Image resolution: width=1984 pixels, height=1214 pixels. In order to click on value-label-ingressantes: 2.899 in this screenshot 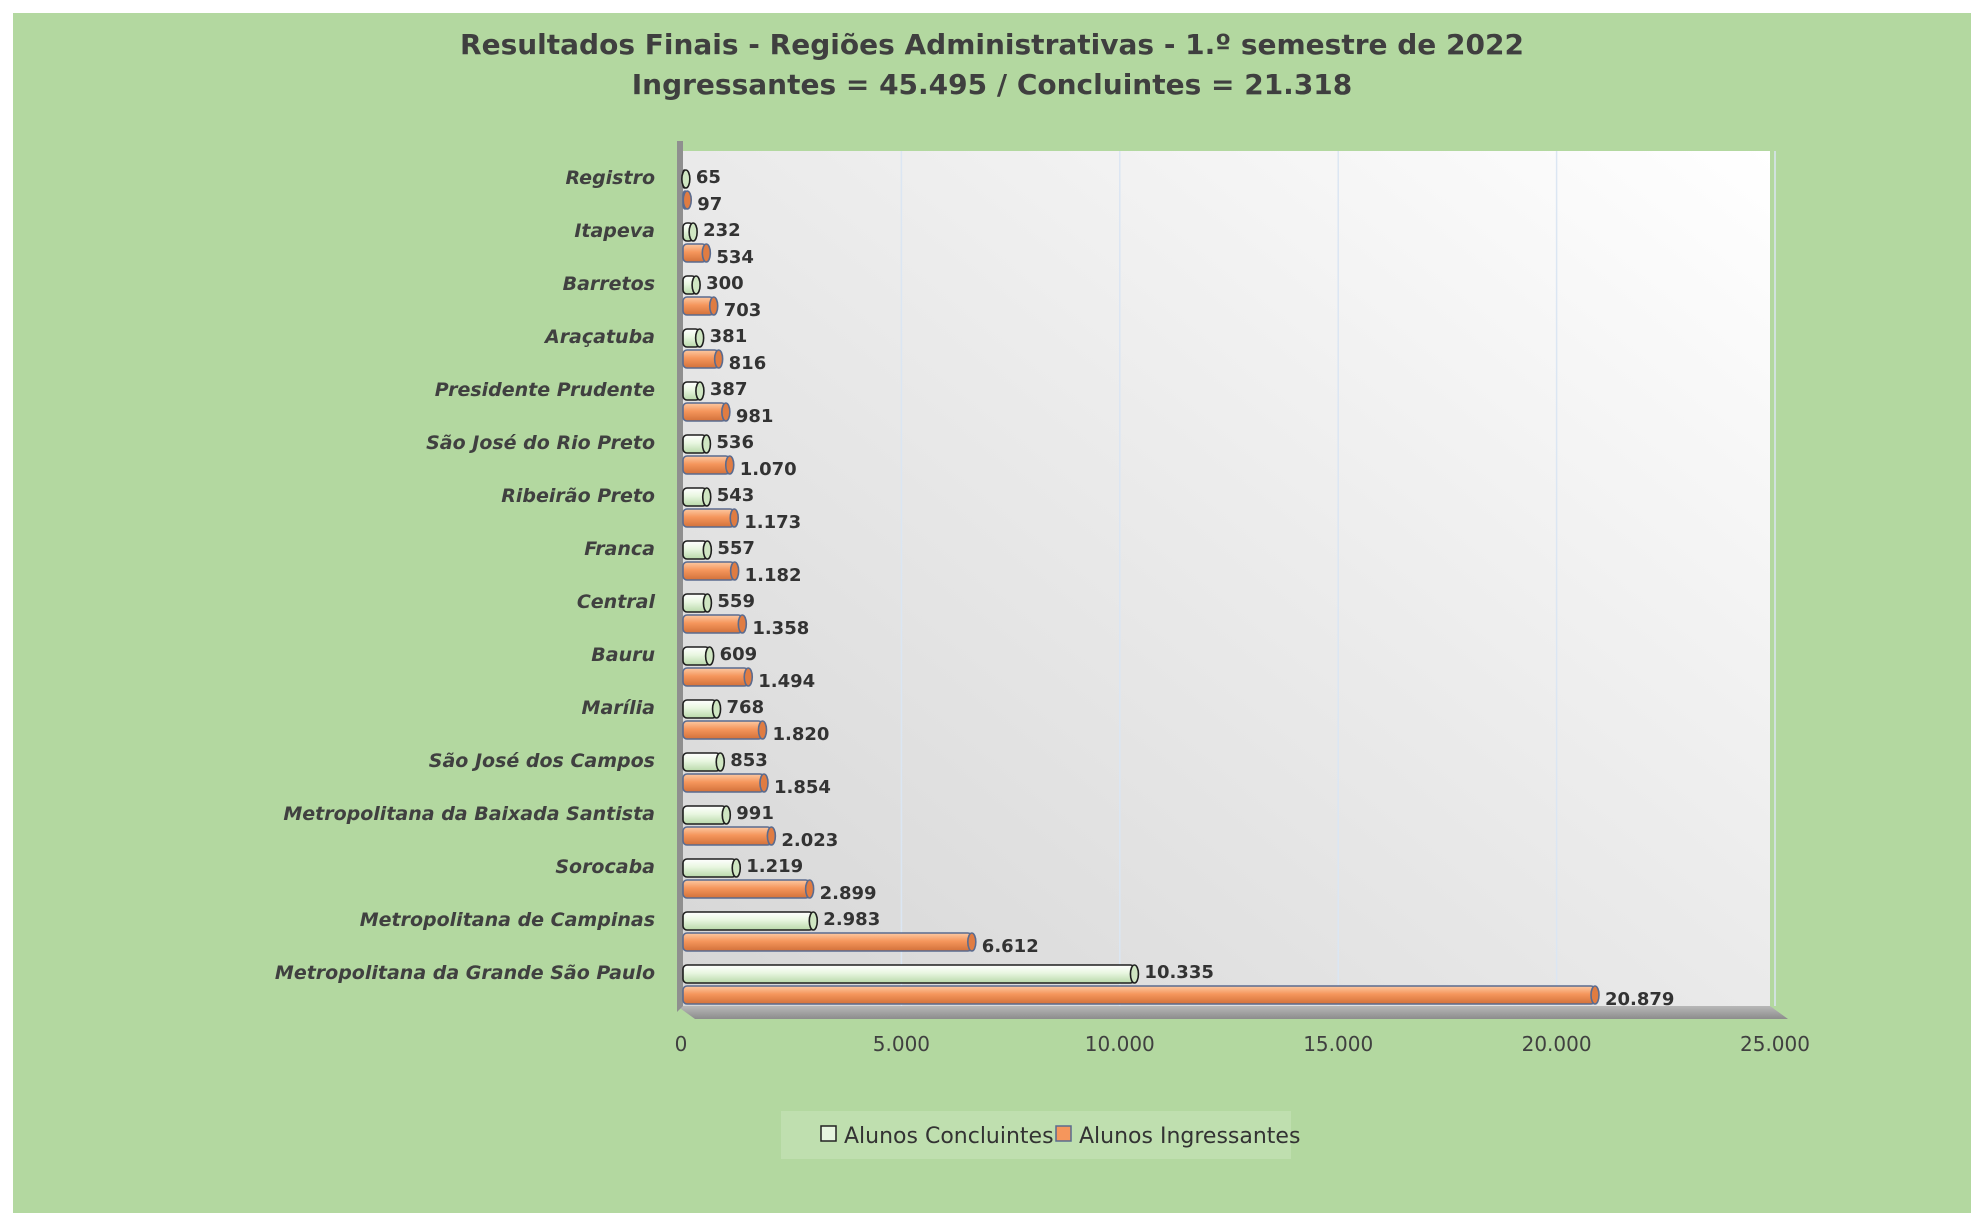, I will do `click(848, 893)`.